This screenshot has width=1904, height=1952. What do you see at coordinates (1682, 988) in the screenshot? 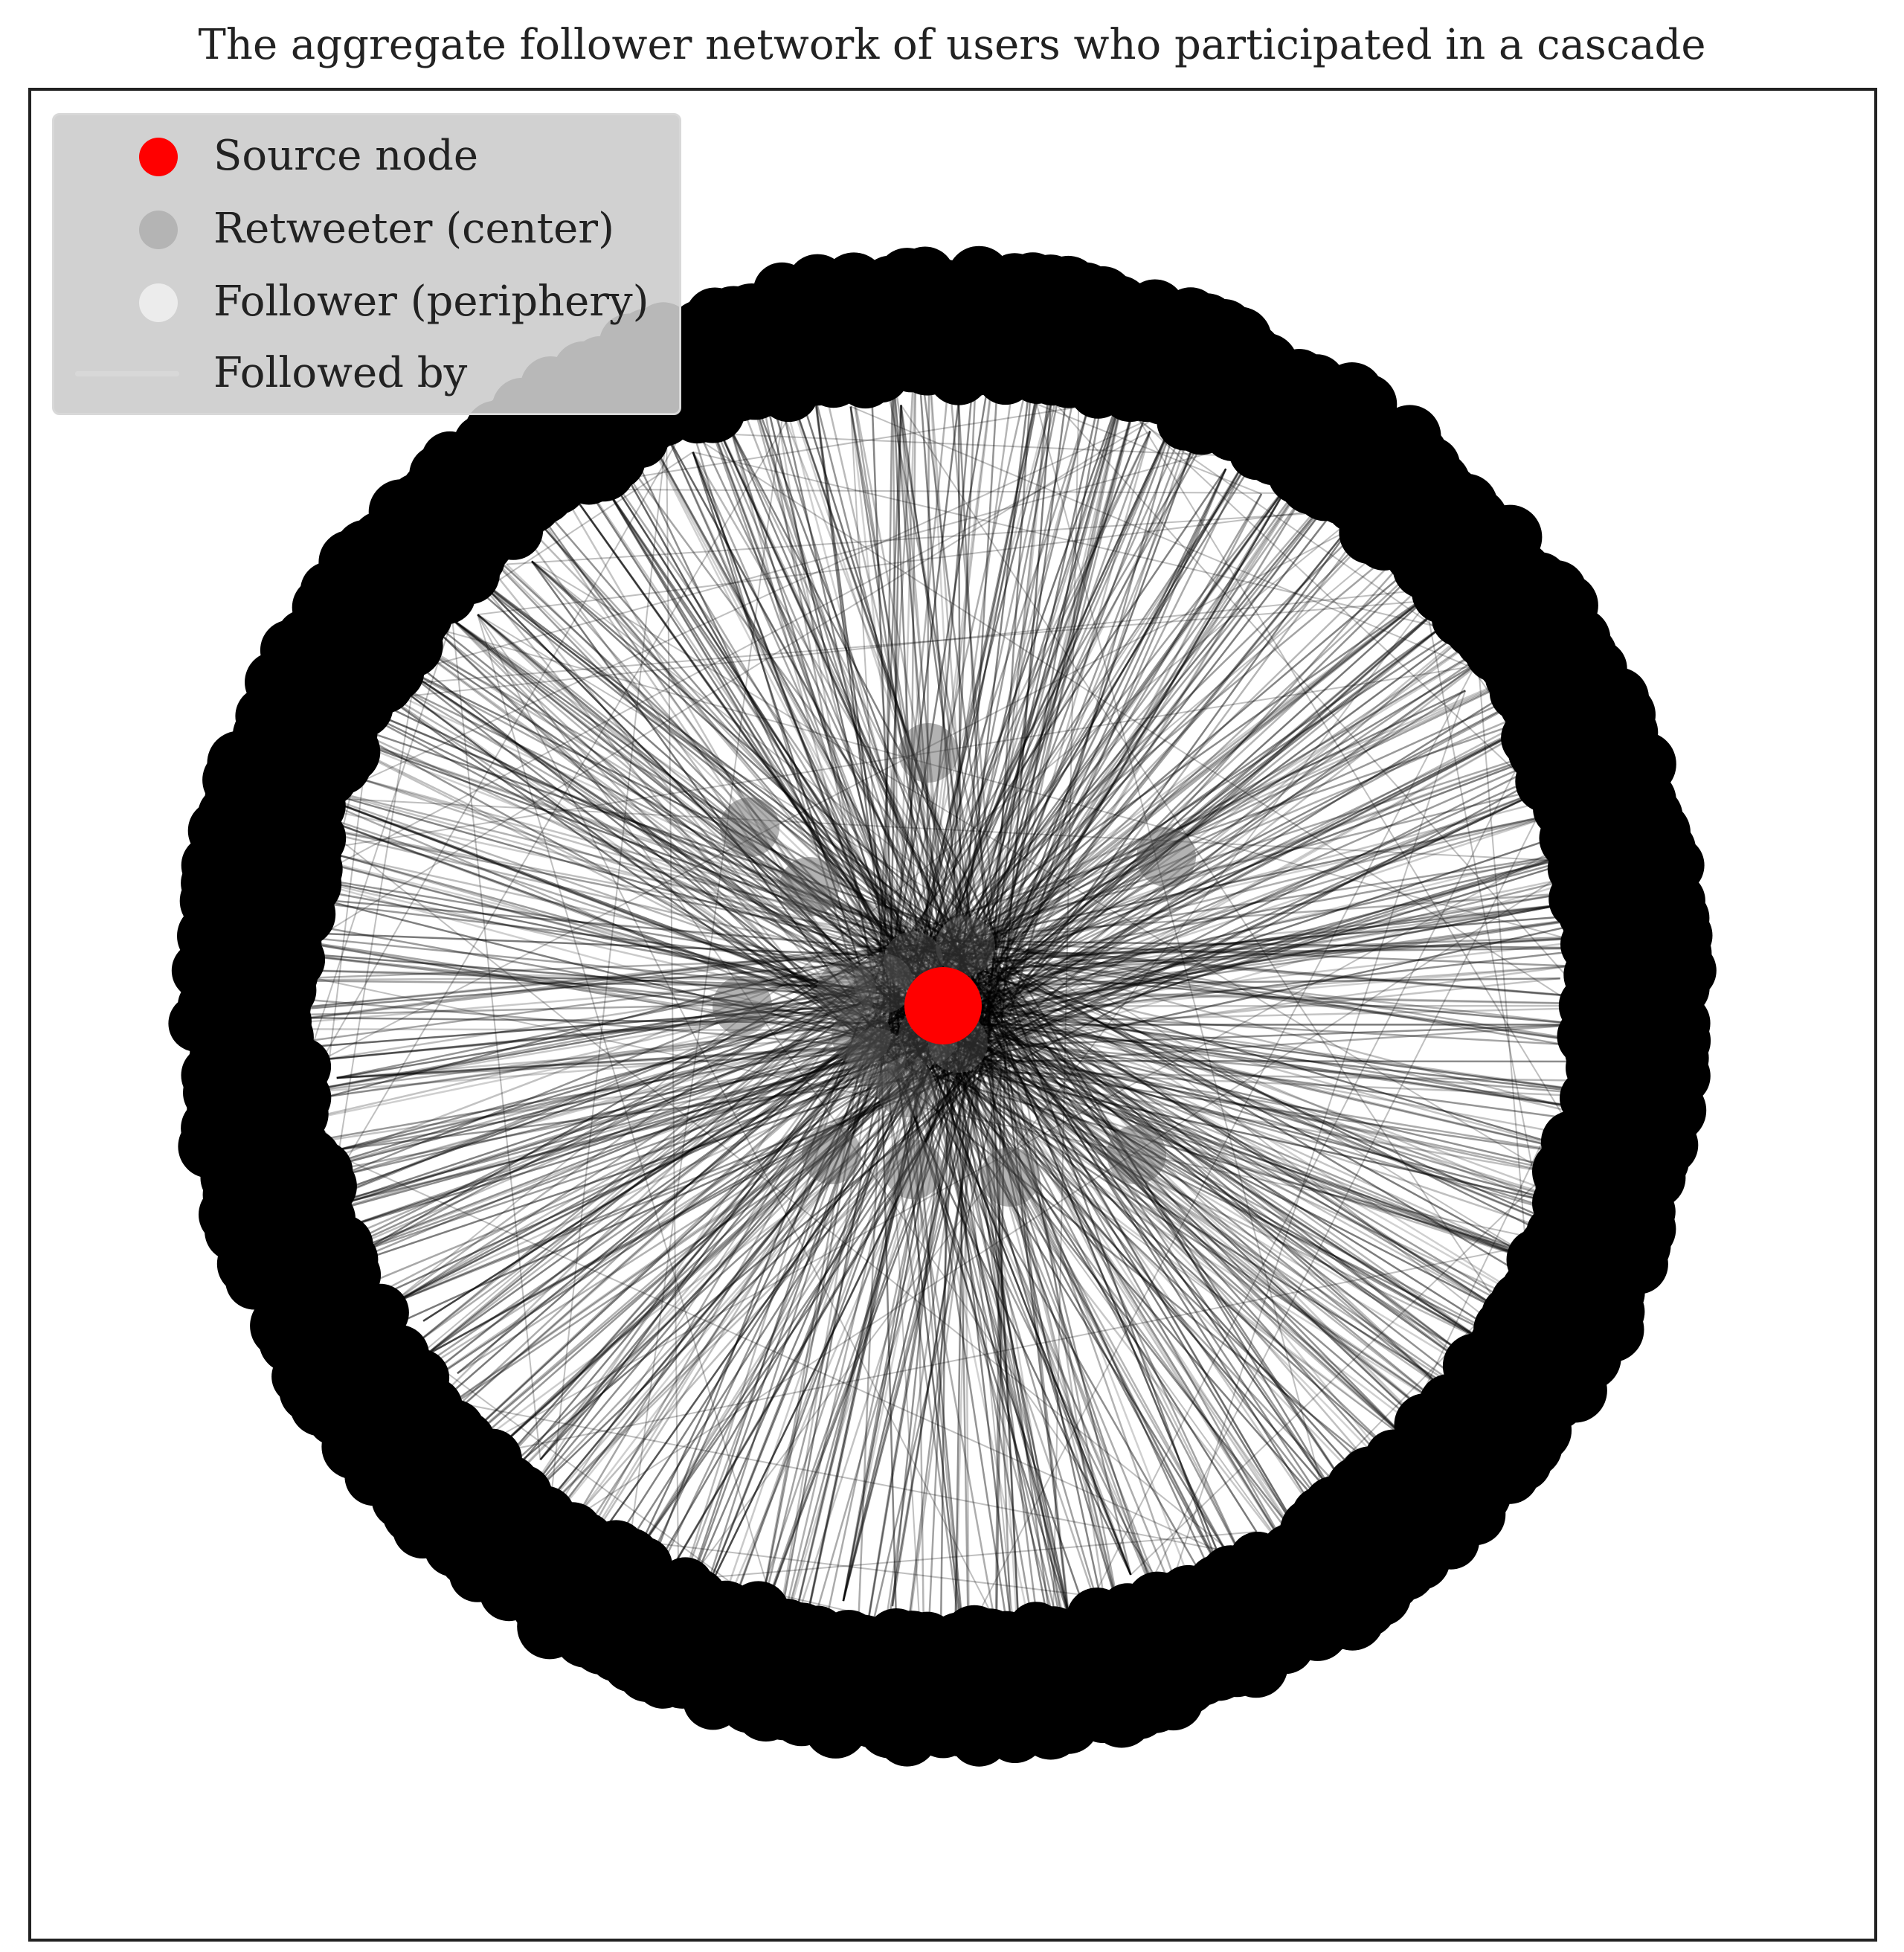
I see `follower-node` at bounding box center [1682, 988].